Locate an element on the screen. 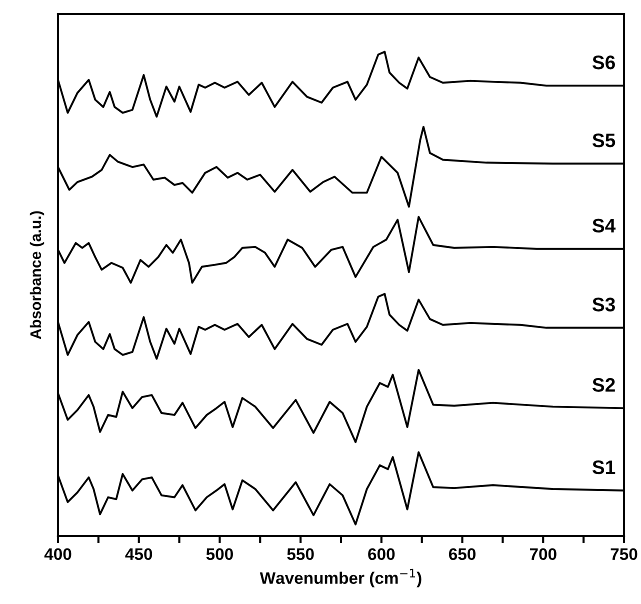 The width and height of the screenshot is (641, 604). series-label: S4 is located at coordinates (604, 225).